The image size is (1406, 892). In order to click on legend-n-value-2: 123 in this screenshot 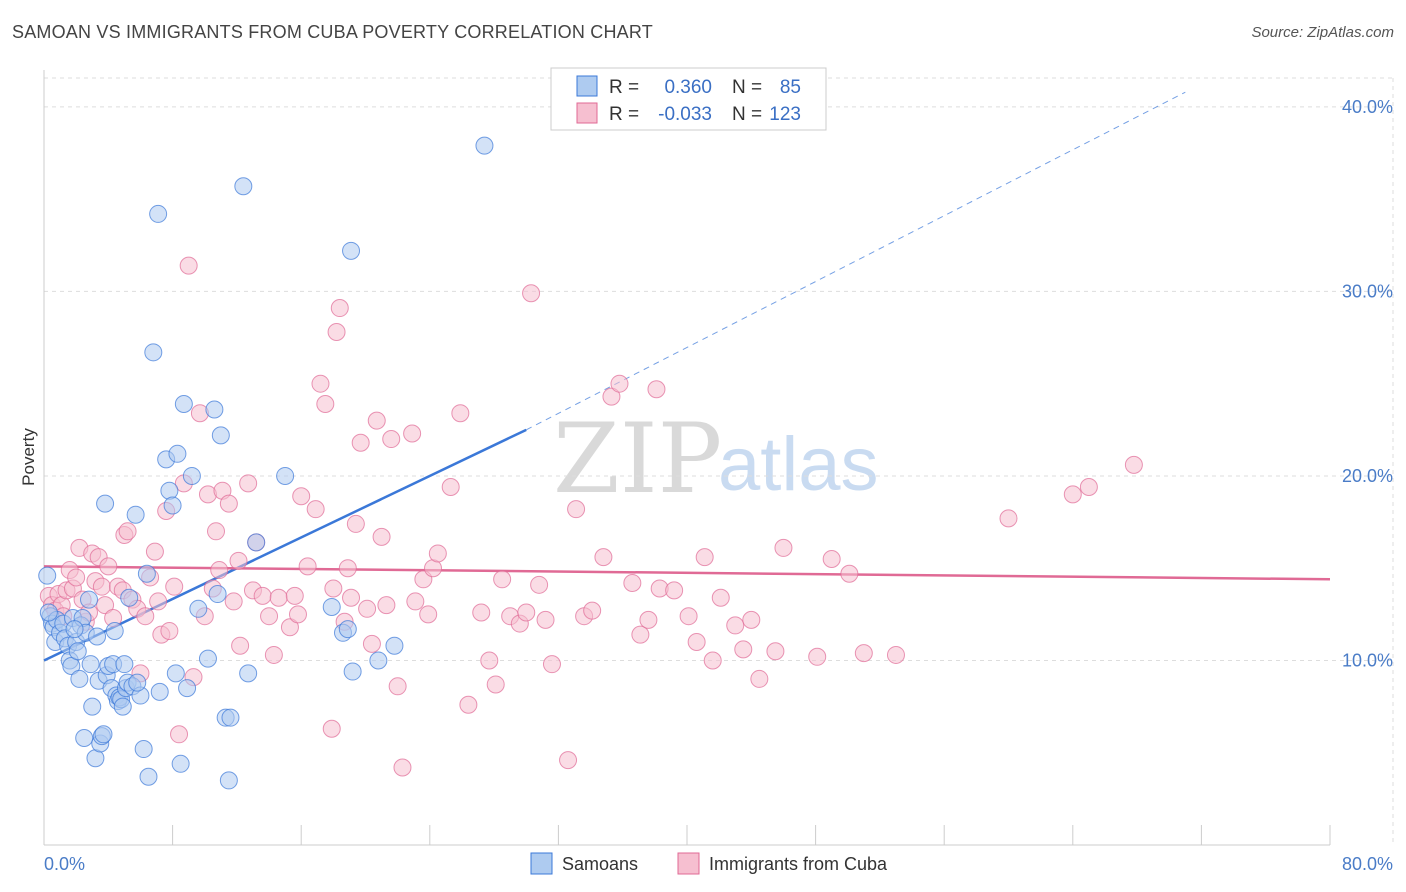, I will do `click(785, 114)`.